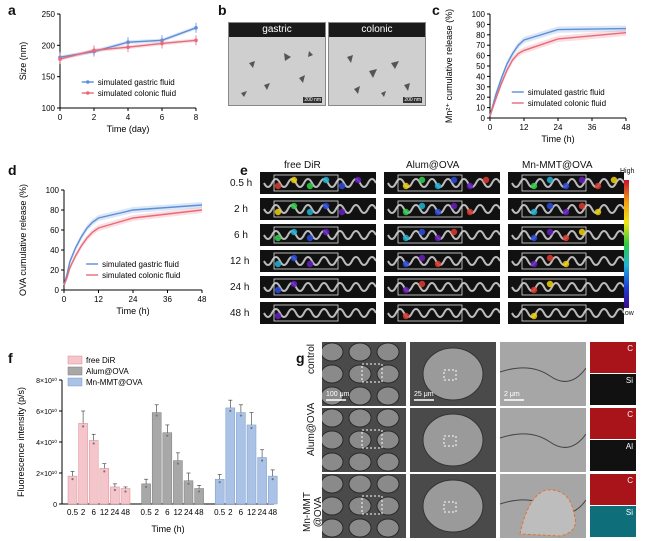 The height and width of the screenshot is (541, 650). What do you see at coordinates (136, 82) in the screenshot?
I see `legend-label: simulated gastric fluid` at bounding box center [136, 82].